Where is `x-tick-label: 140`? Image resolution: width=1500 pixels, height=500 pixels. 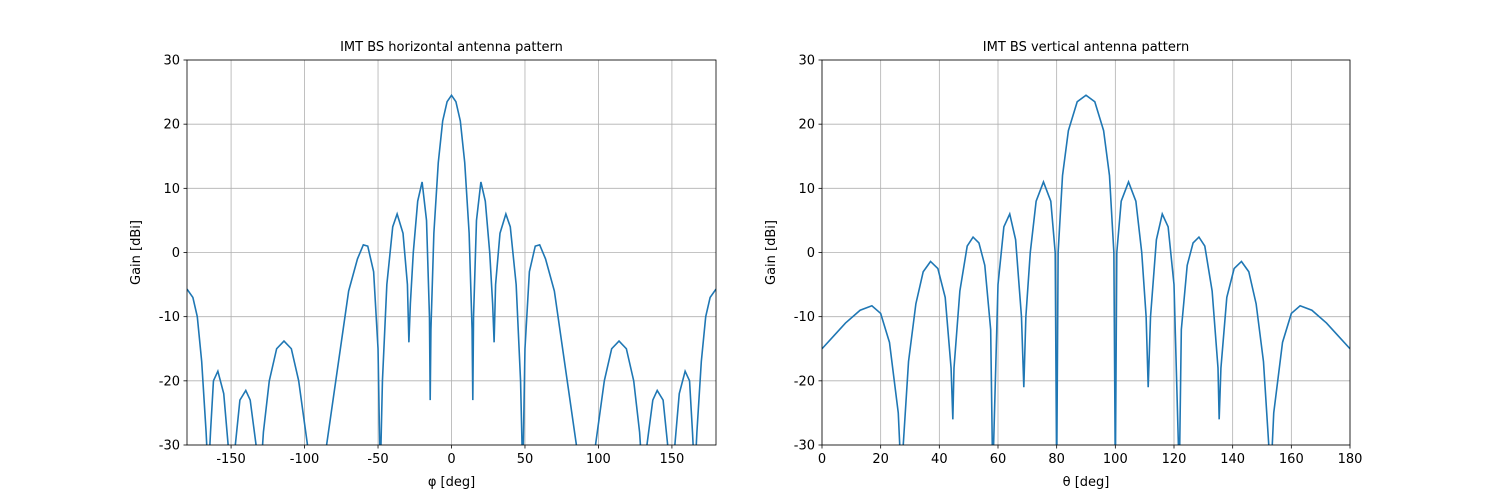 x-tick-label: 140 is located at coordinates (1232, 459).